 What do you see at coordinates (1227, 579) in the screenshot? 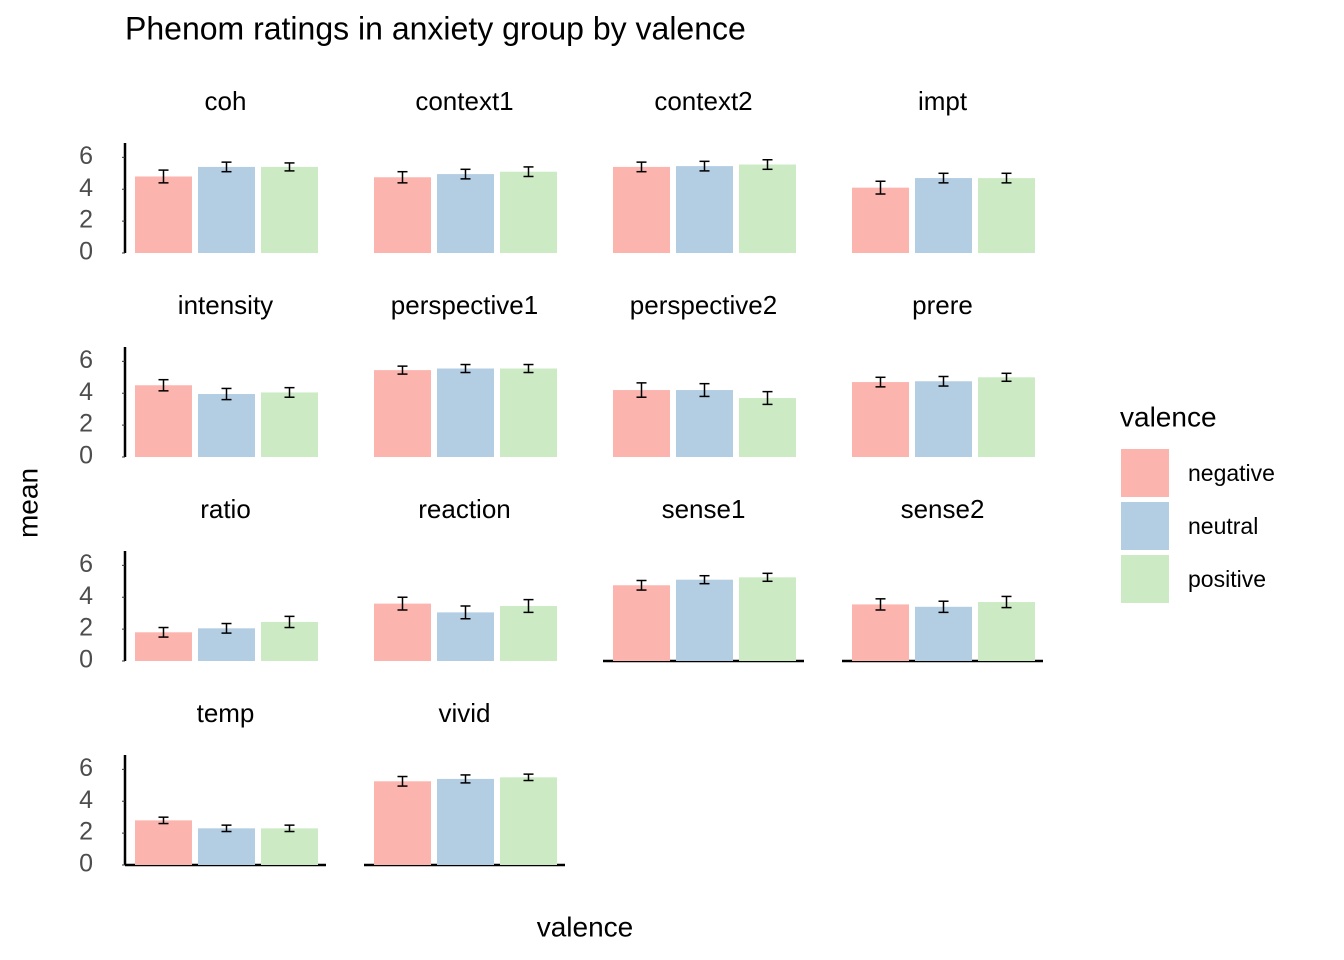
I see `legend-label: positive` at bounding box center [1227, 579].